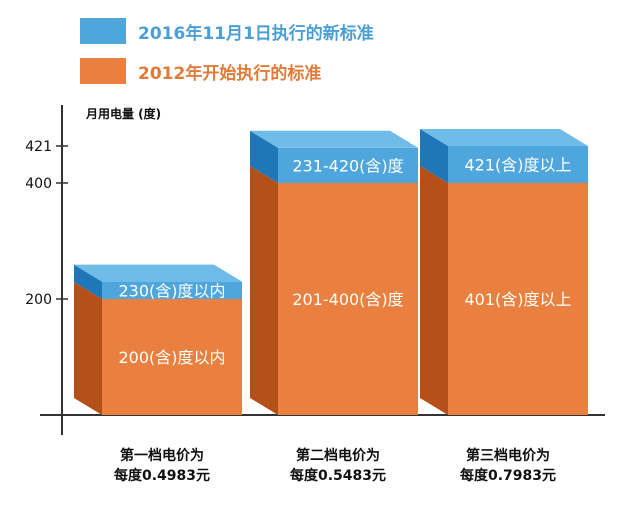  Describe the element at coordinates (508, 475) in the screenshot. I see `category-label-line2: 每度0.7983元` at that location.